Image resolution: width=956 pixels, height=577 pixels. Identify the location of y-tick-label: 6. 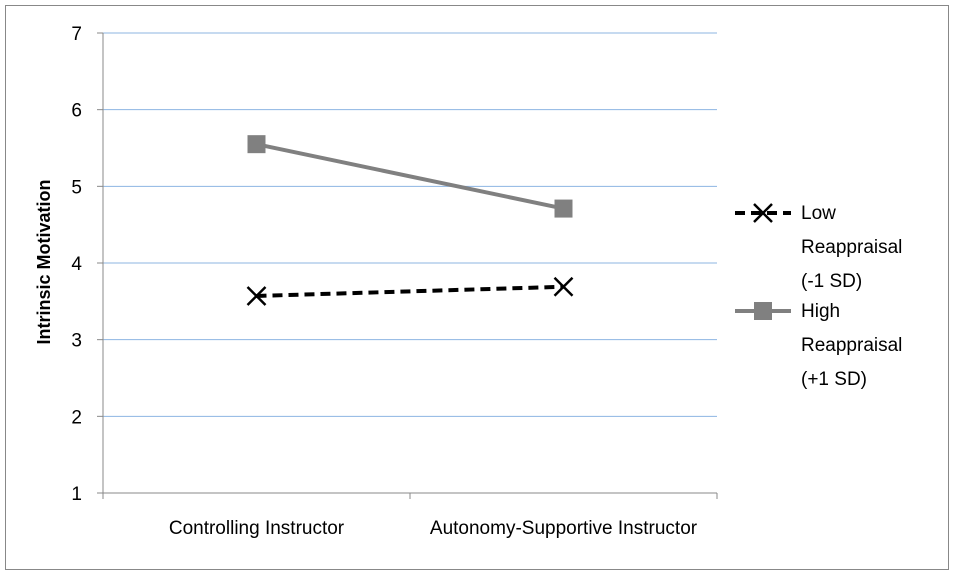
(76, 111).